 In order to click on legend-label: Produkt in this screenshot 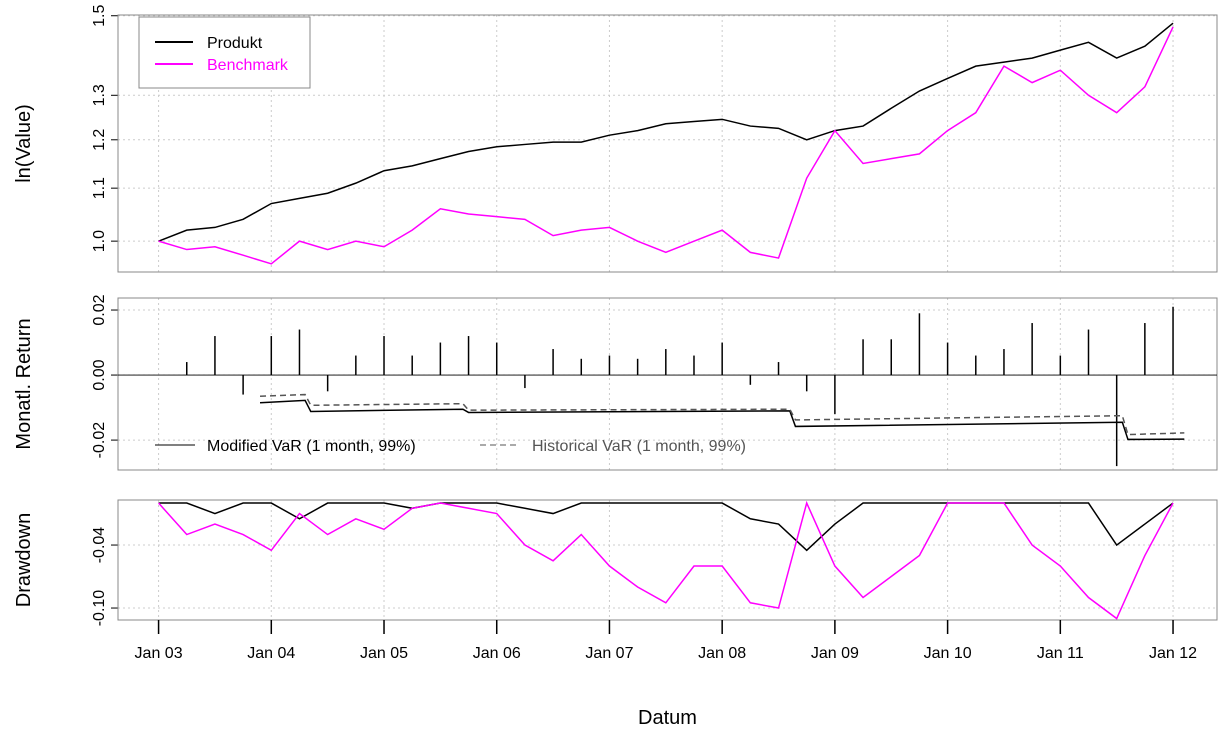, I will do `click(235, 43)`.